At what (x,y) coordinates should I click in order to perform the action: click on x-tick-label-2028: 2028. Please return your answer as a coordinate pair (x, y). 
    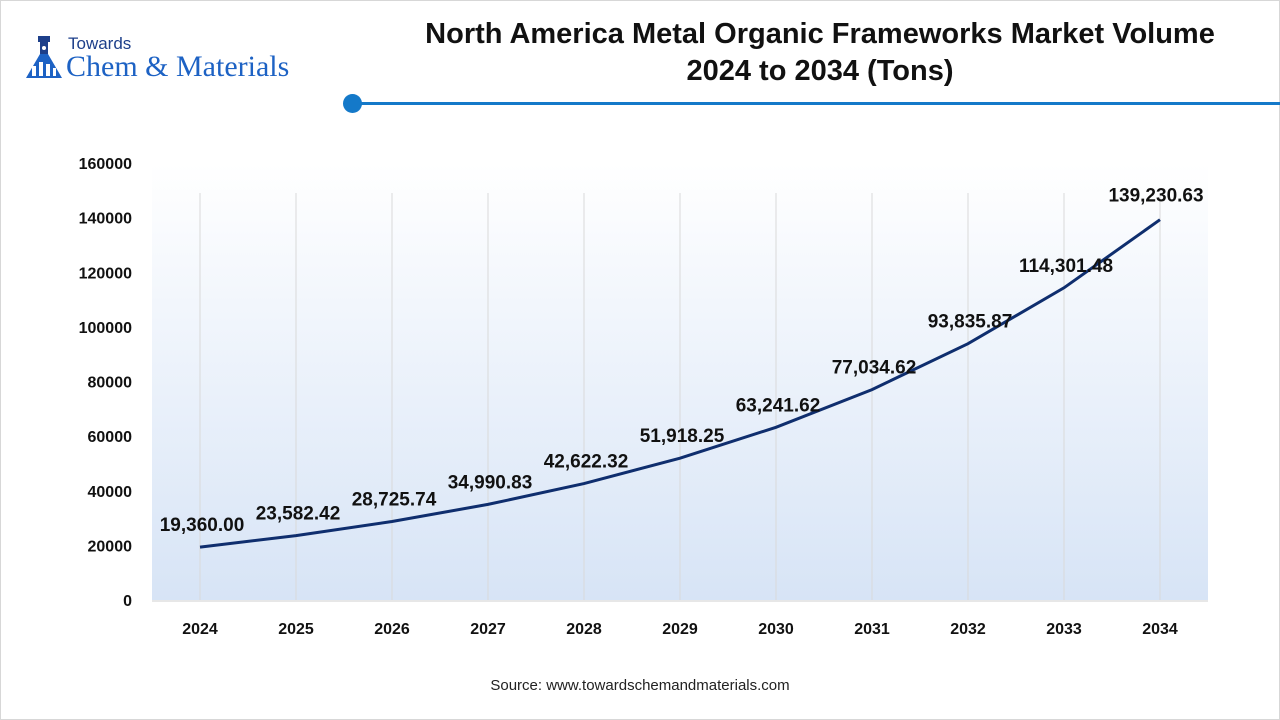
    Looking at the image, I should click on (584, 629).